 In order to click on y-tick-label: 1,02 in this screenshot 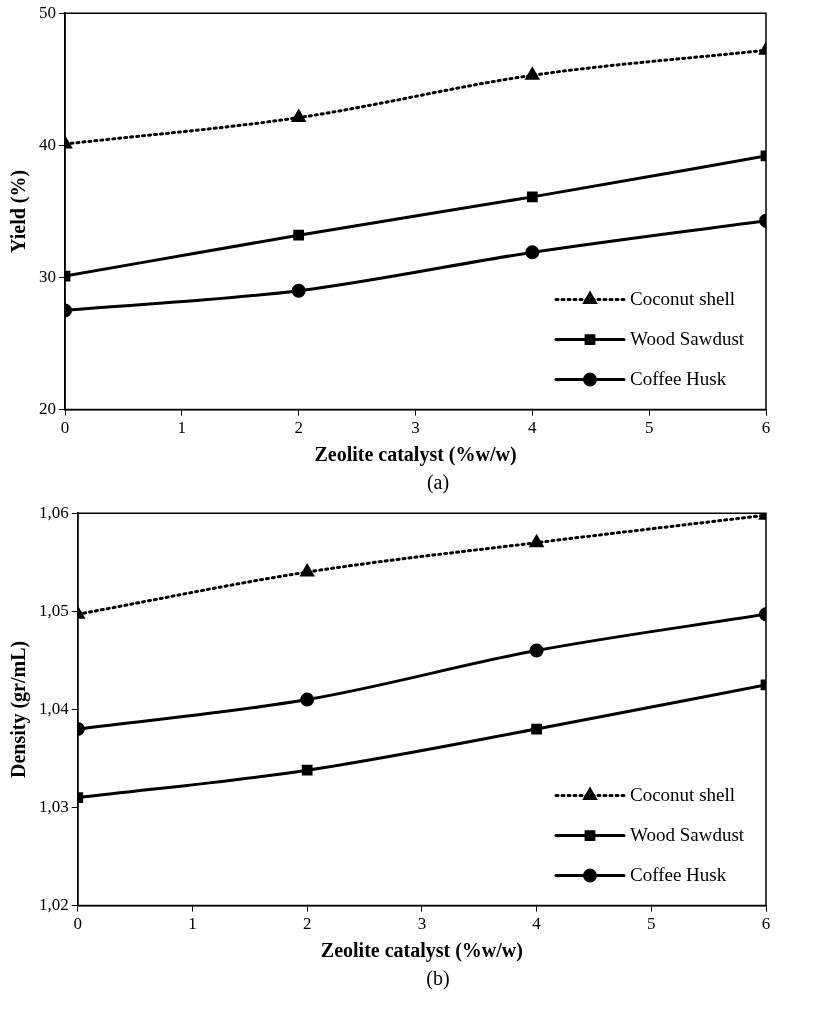, I will do `click(54, 905)`.